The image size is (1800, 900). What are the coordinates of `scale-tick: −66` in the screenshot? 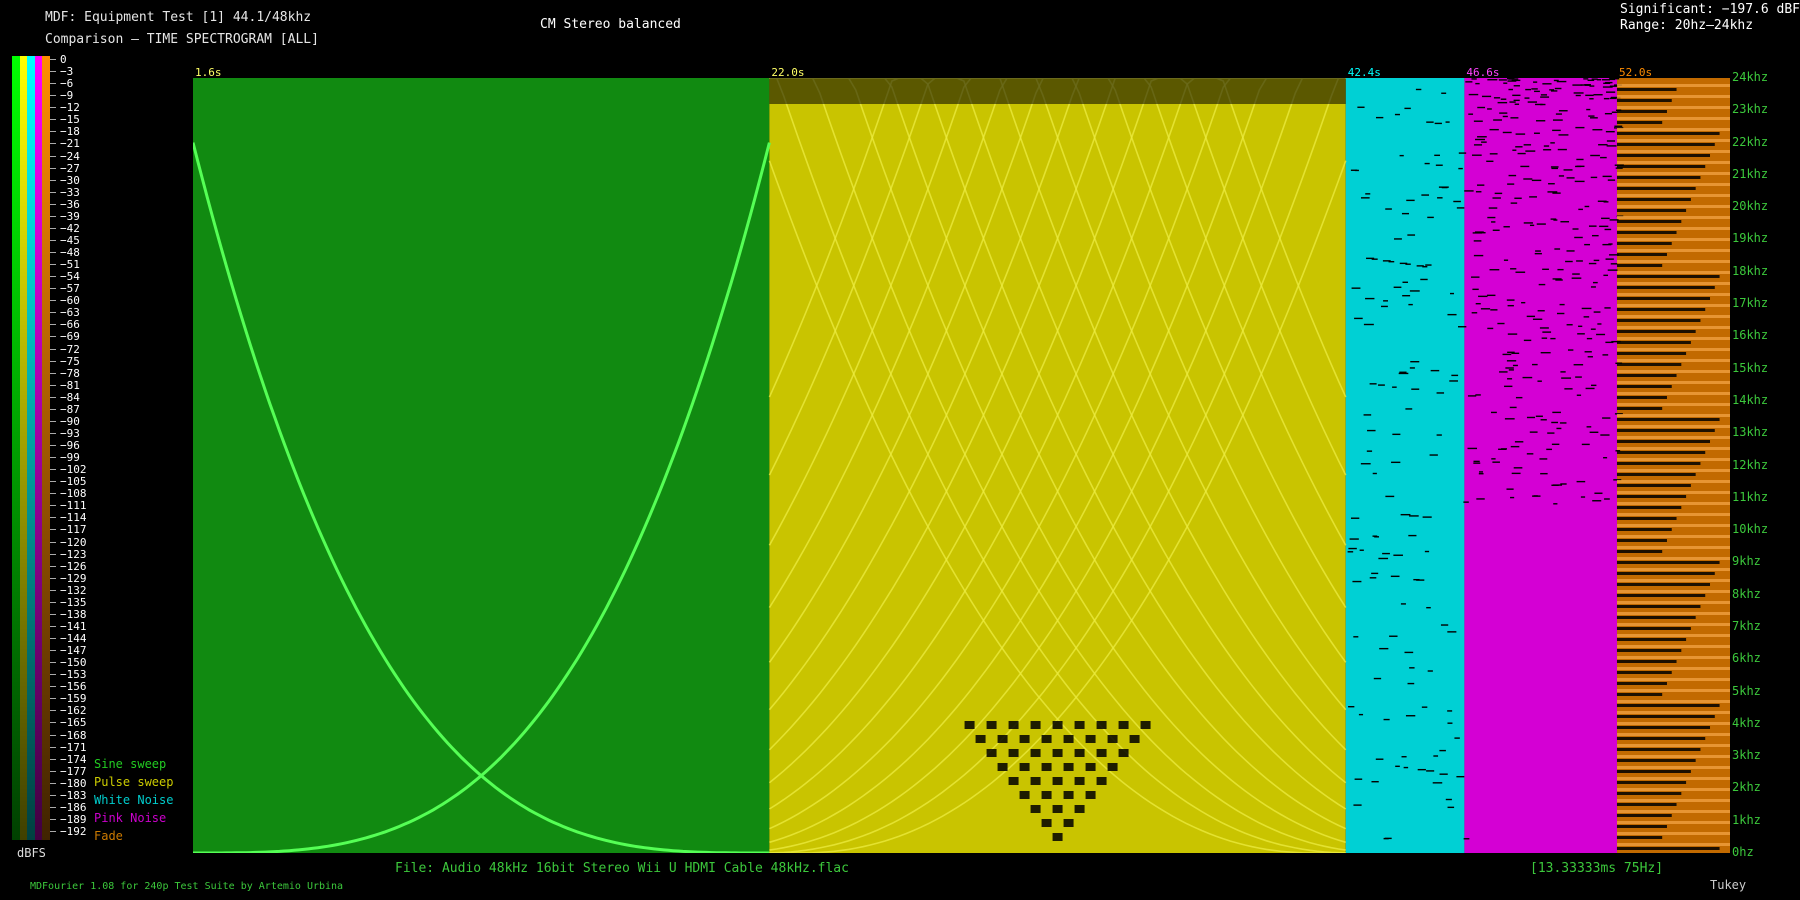 It's located at (65, 324).